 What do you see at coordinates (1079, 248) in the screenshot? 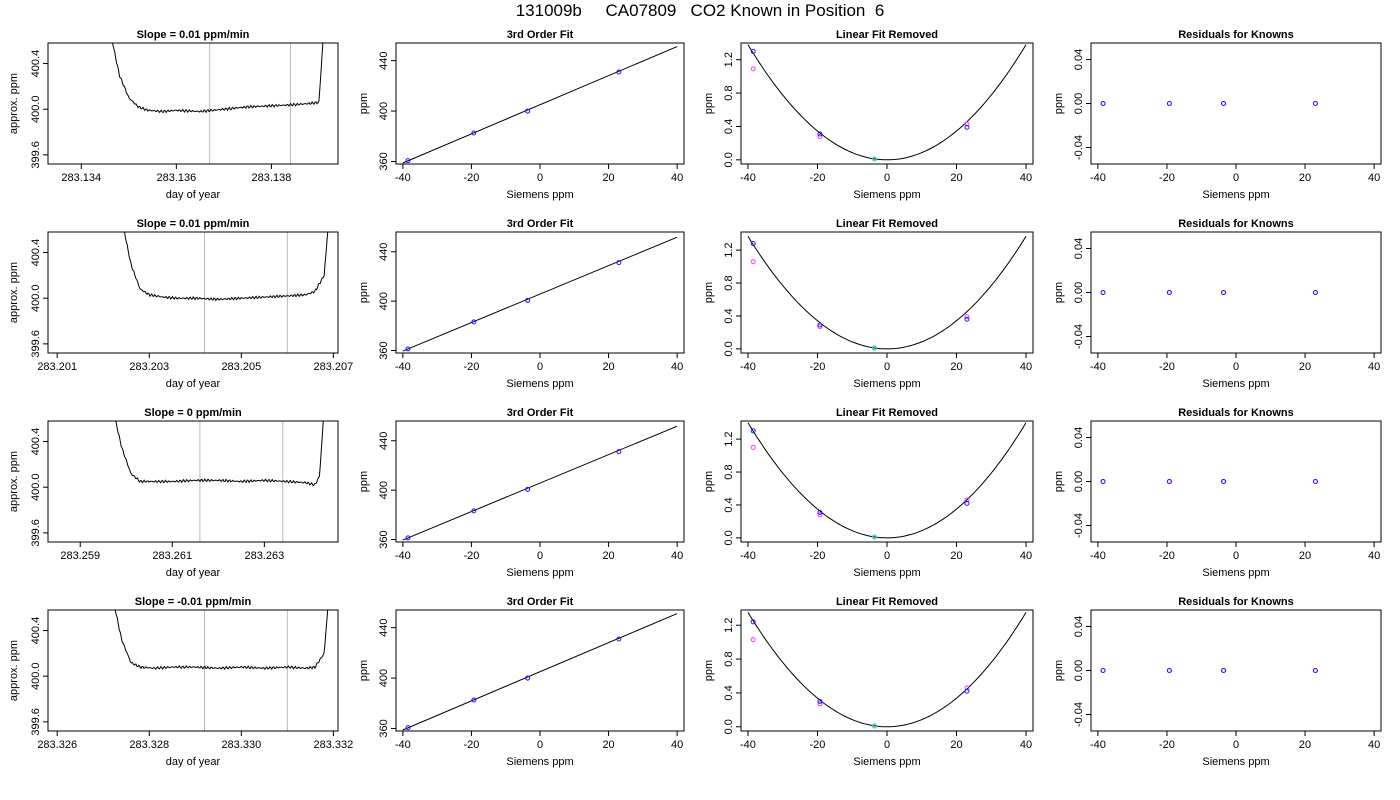
I see `y-tick-label: 0.04` at bounding box center [1079, 248].